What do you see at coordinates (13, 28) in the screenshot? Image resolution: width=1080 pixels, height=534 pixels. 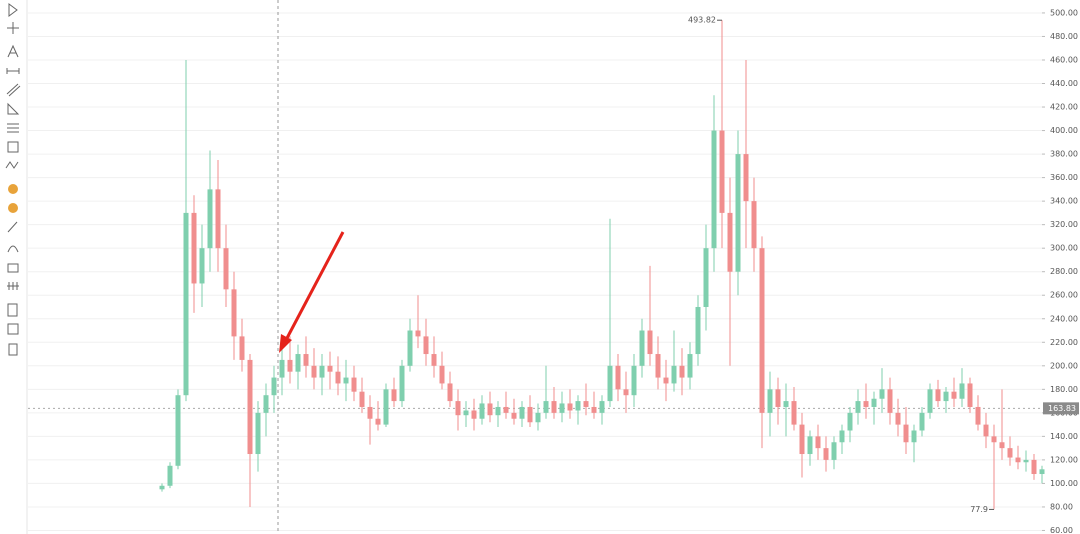 I see `crosshair-tool` at bounding box center [13, 28].